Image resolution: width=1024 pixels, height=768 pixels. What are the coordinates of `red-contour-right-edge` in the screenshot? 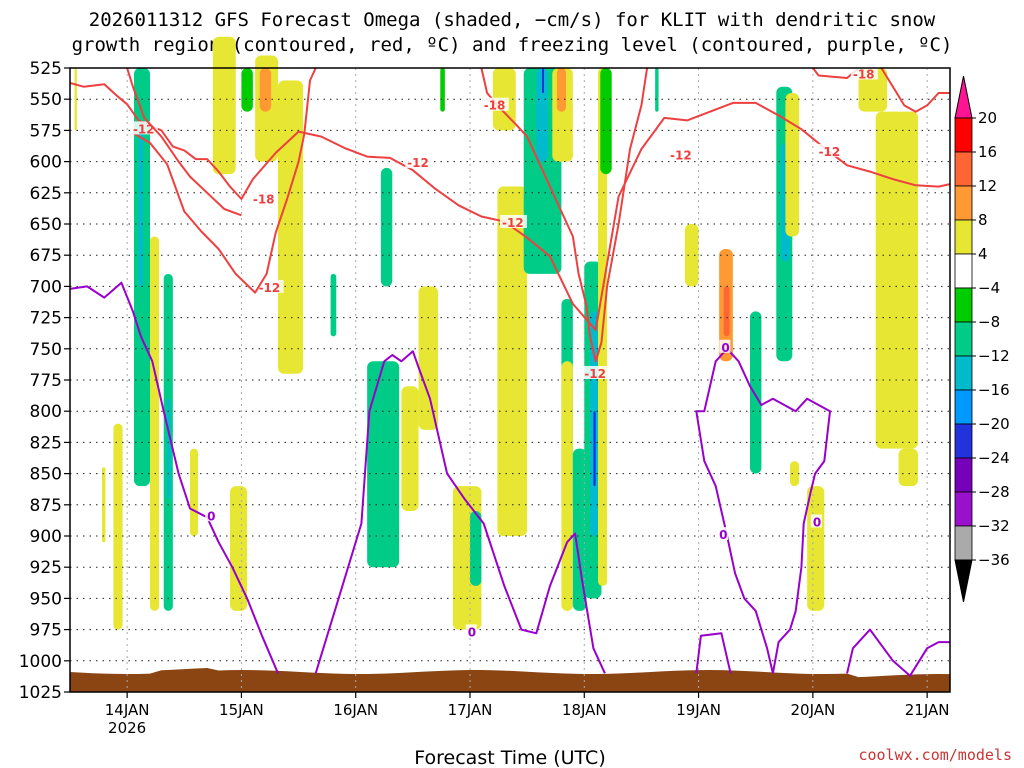 It's located at (915, 90).